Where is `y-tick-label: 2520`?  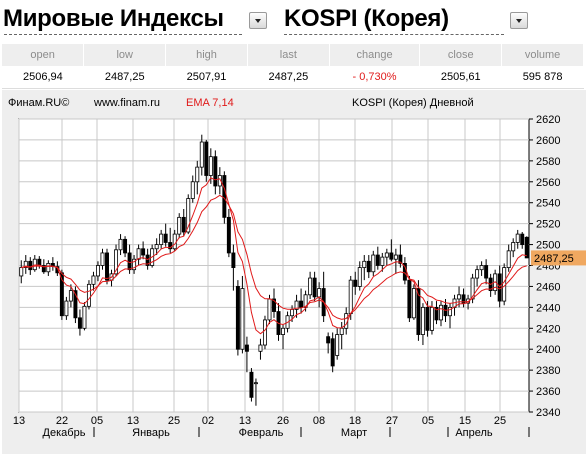 y-tick-label: 2520 is located at coordinates (548, 225).